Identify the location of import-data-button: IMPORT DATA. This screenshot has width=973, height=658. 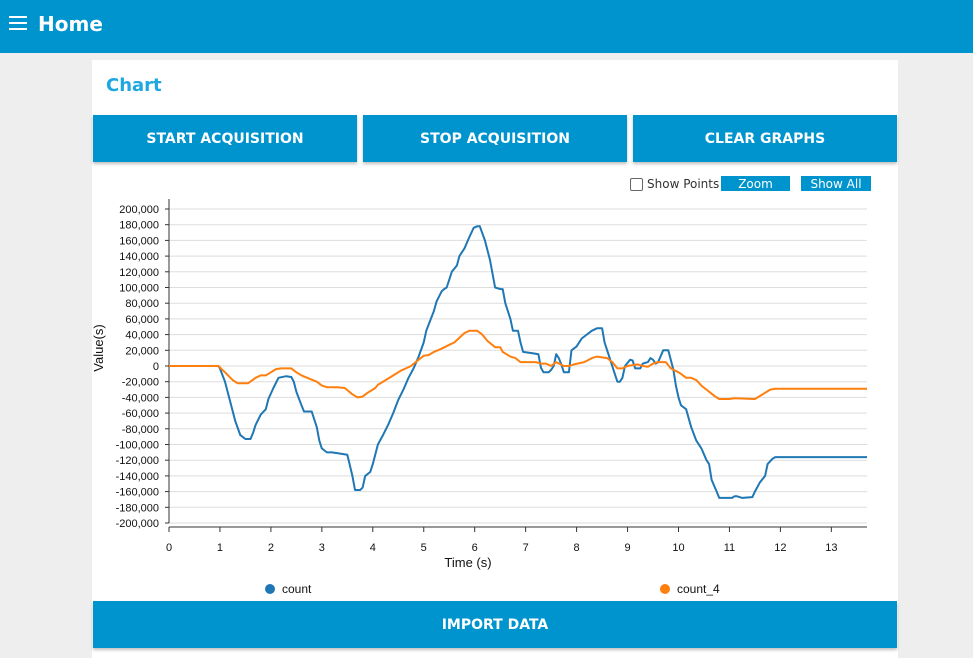
(495, 624).